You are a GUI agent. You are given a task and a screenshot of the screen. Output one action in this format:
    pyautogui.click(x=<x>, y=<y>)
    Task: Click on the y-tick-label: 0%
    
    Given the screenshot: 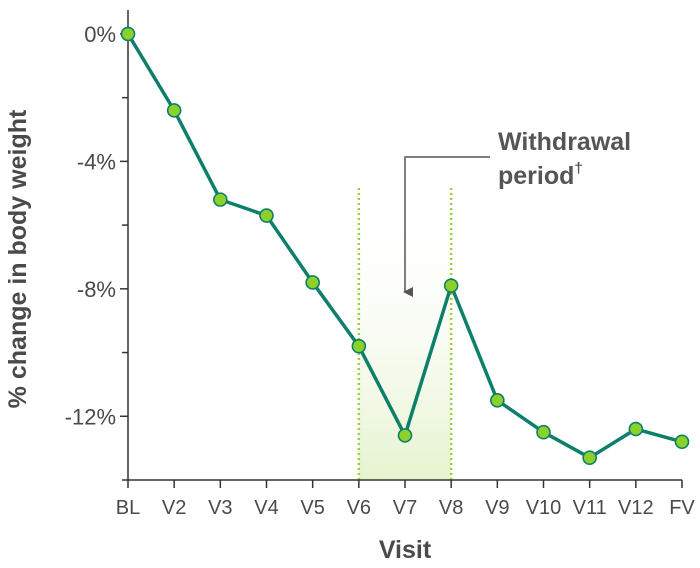 What is the action you would take?
    pyautogui.click(x=100, y=34)
    